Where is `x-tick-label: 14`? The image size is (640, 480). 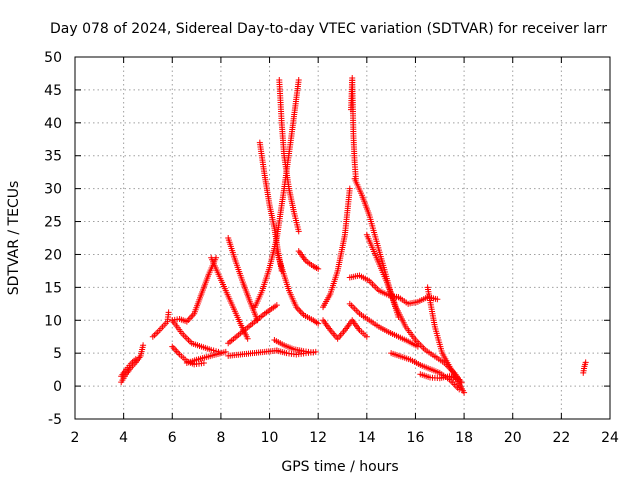
x-tick-label: 14 is located at coordinates (367, 438).